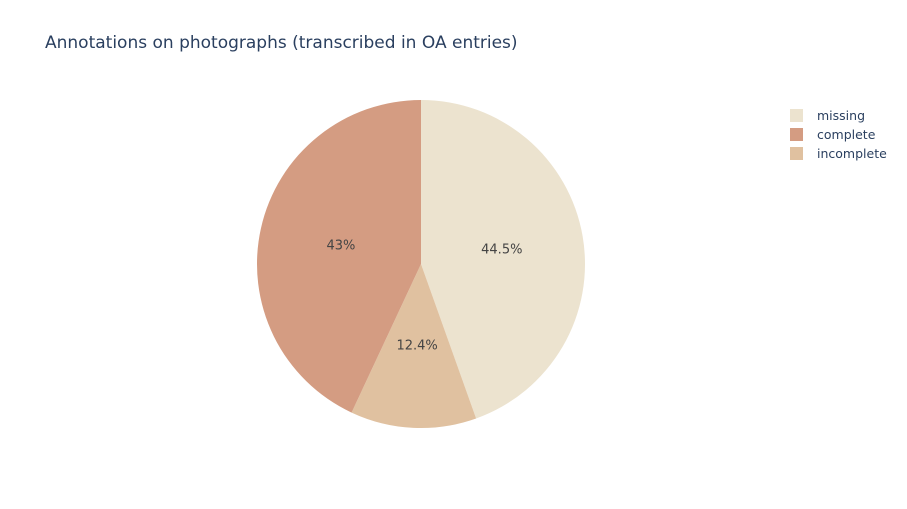 The width and height of the screenshot is (907, 509). I want to click on legend-item-incomplete: incomplete, so click(838, 153).